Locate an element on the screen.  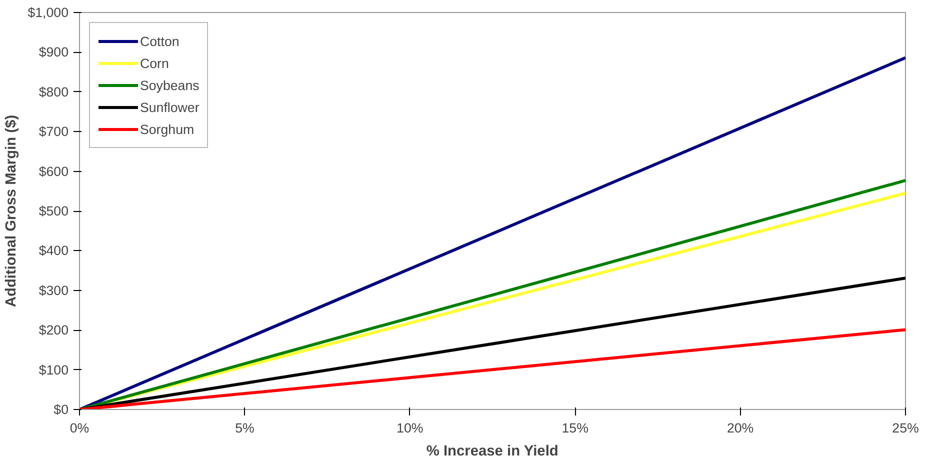
y-tick-label: $700 is located at coordinates (53, 132).